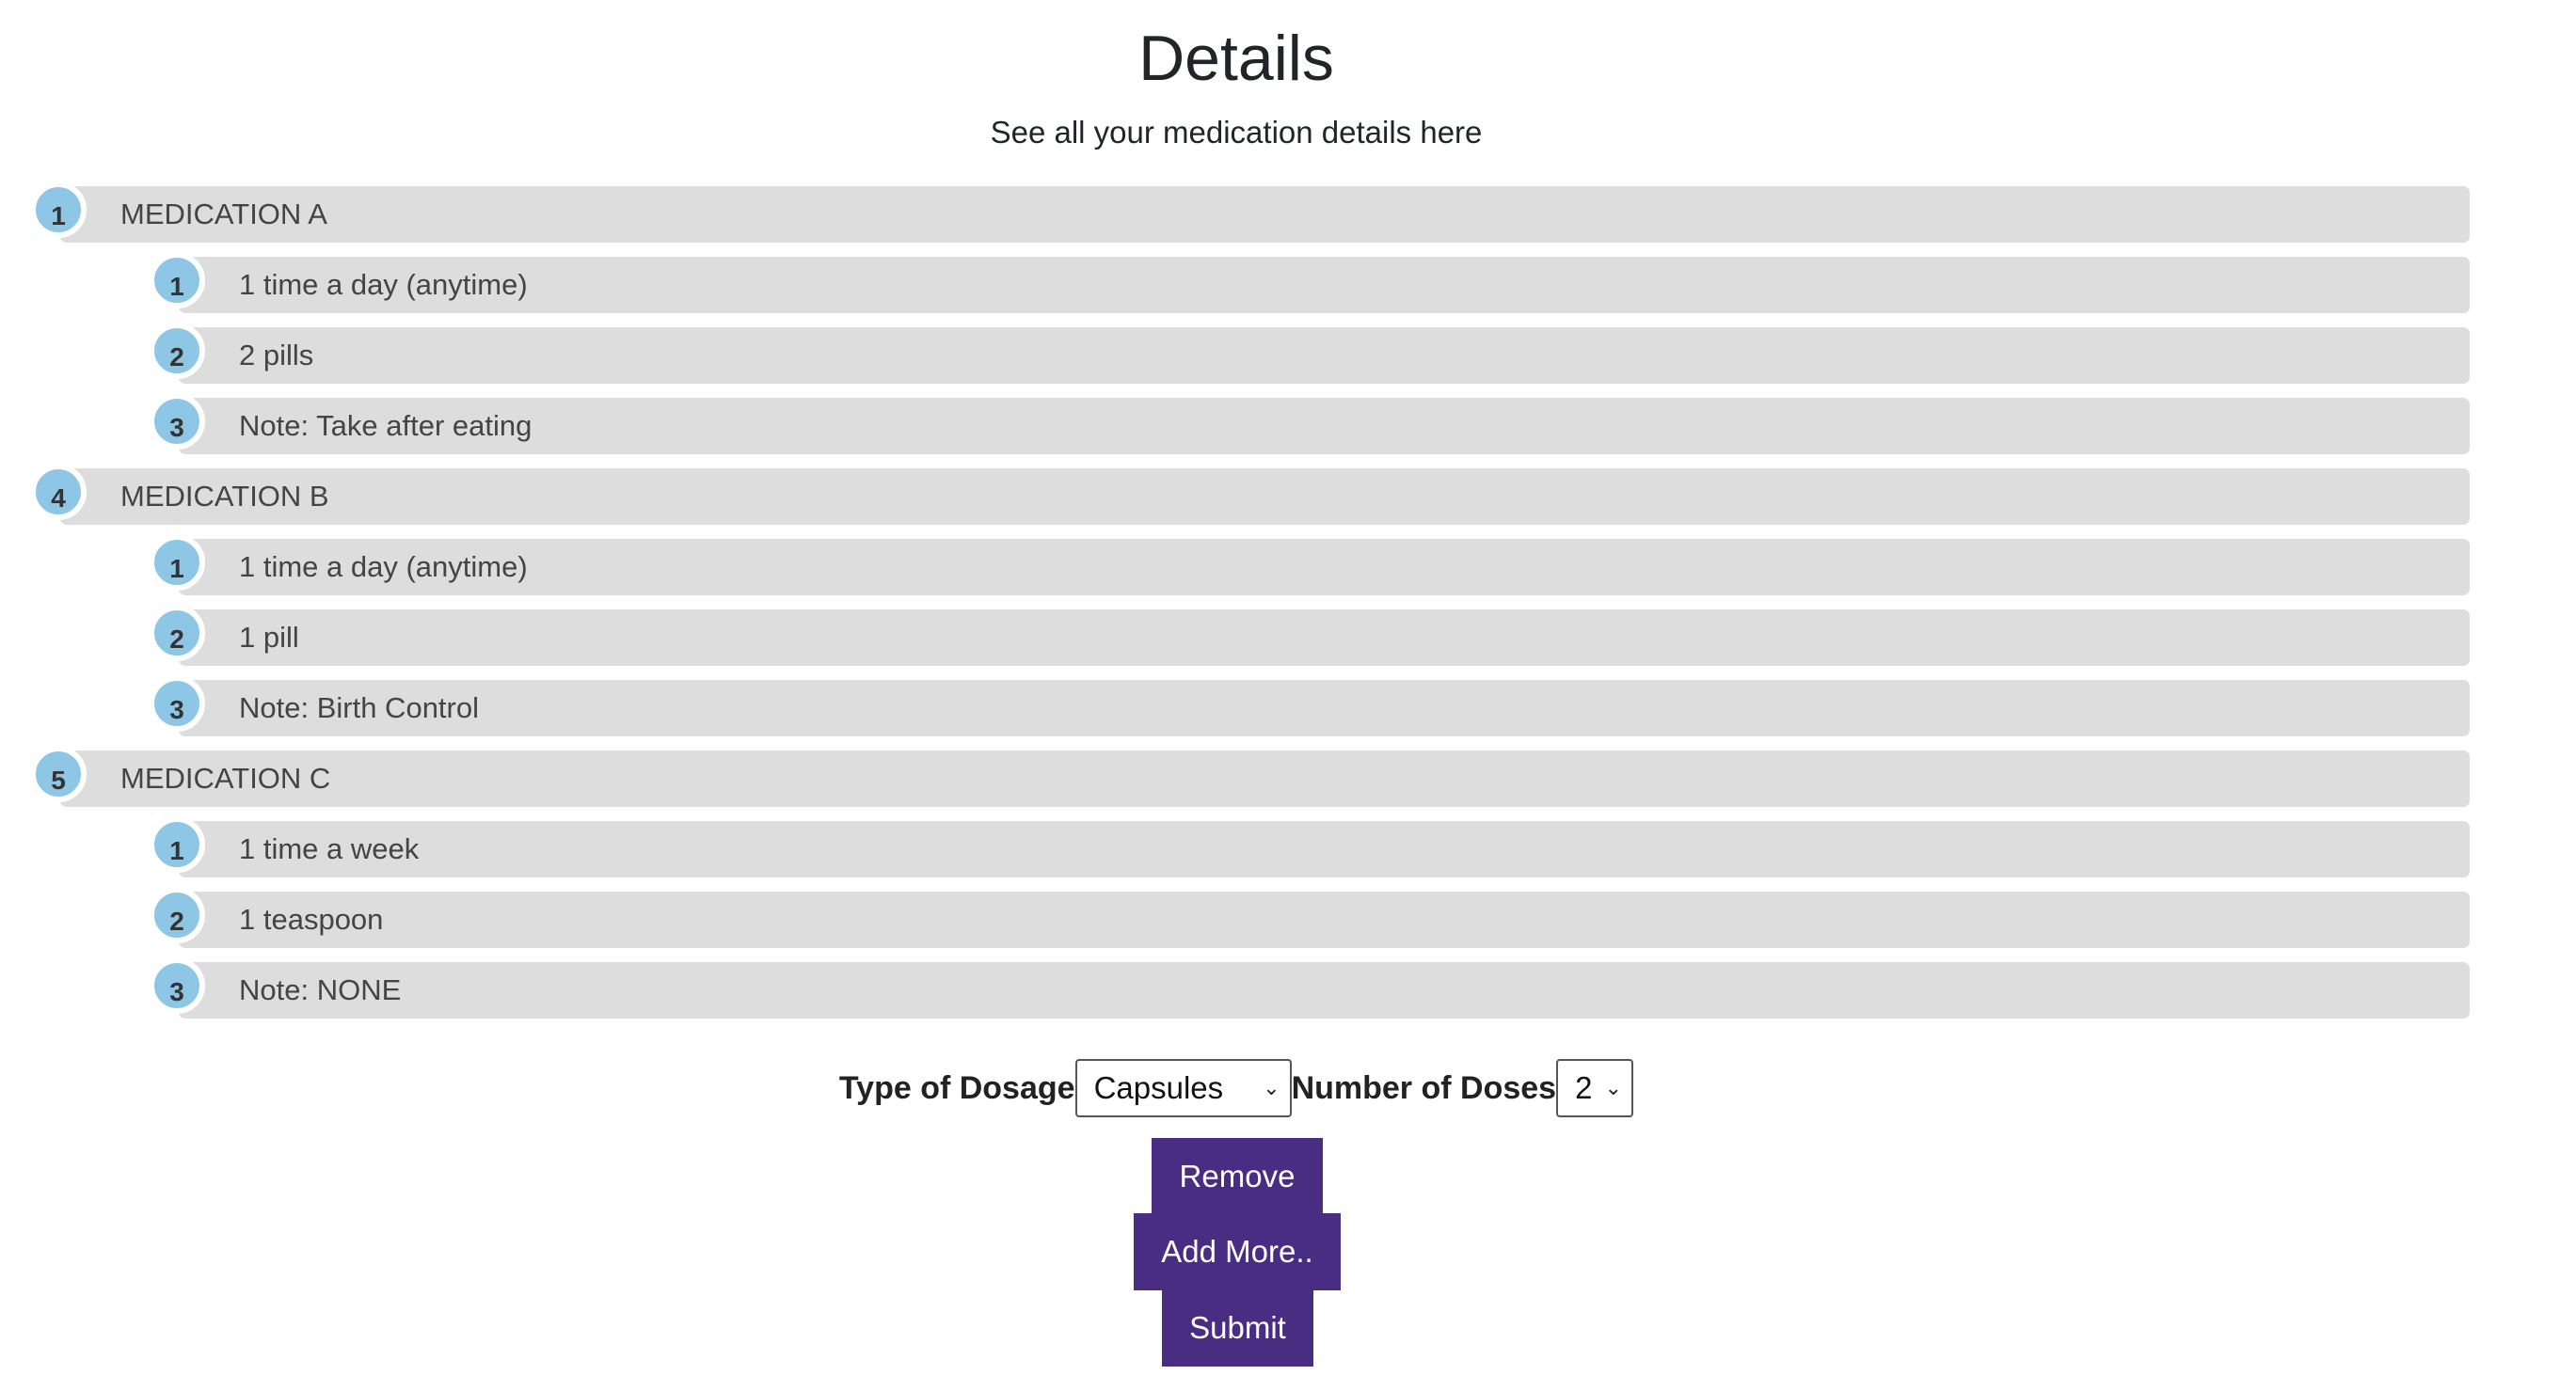  I want to click on detail-item: 2 2 pills, so click(1288, 353).